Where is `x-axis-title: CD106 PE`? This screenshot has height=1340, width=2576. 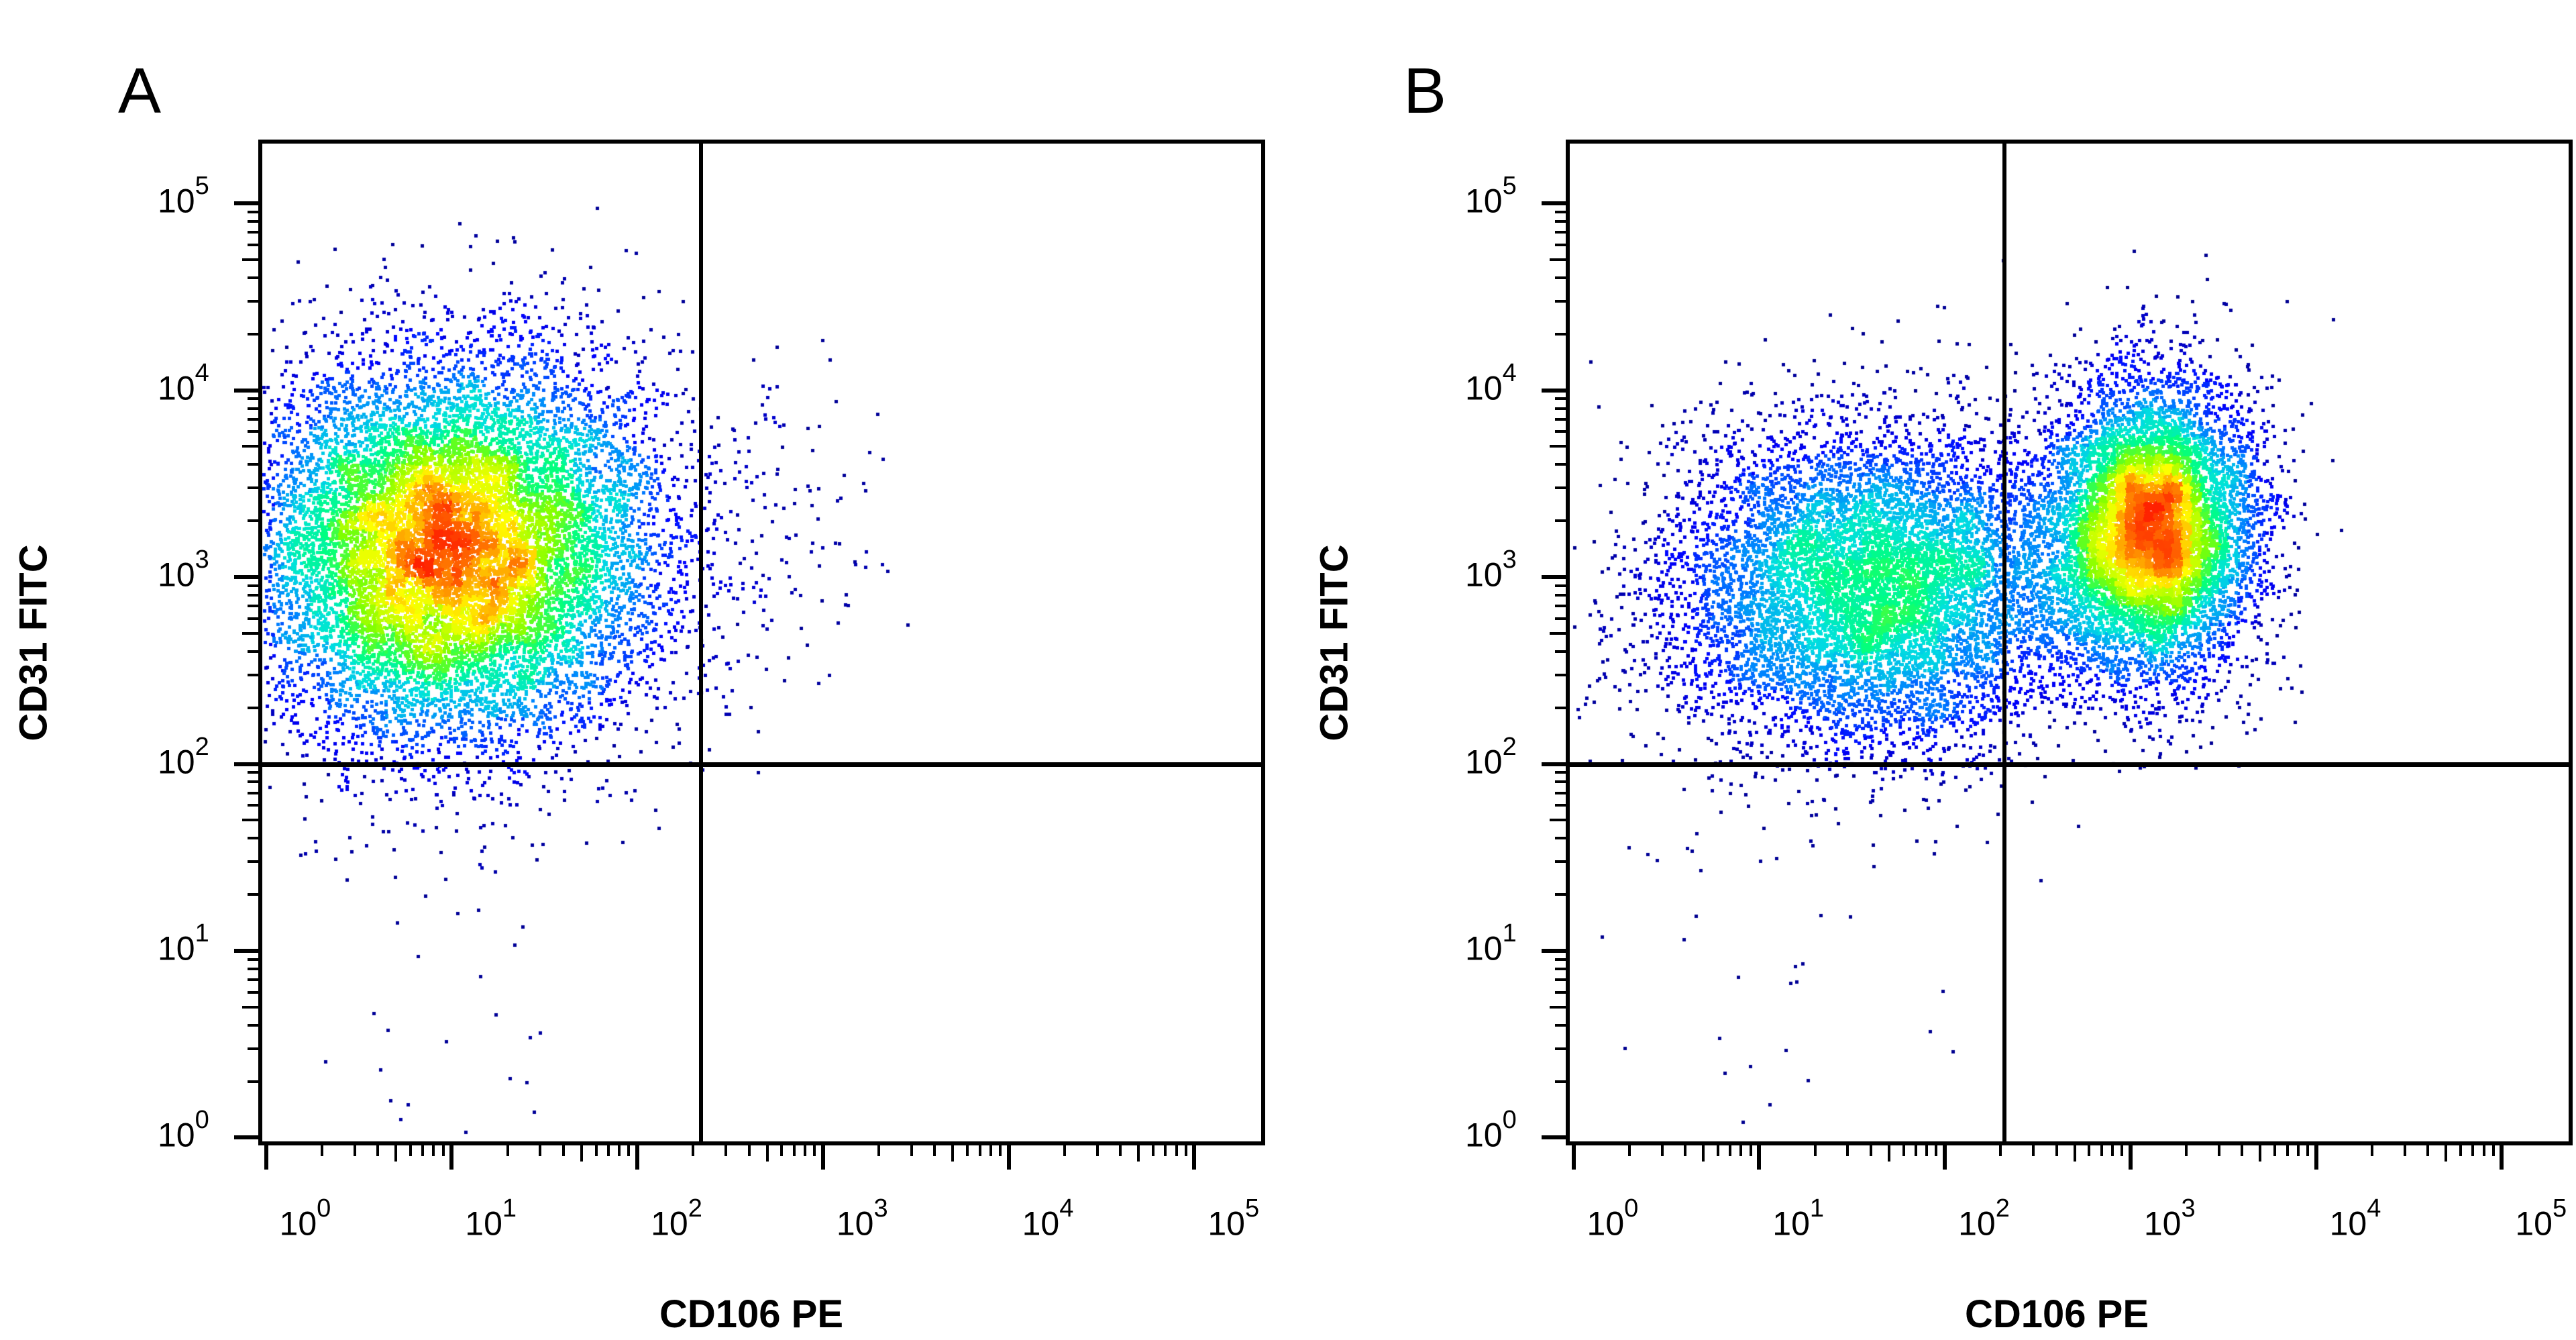
x-axis-title: CD106 PE is located at coordinates (751, 1314).